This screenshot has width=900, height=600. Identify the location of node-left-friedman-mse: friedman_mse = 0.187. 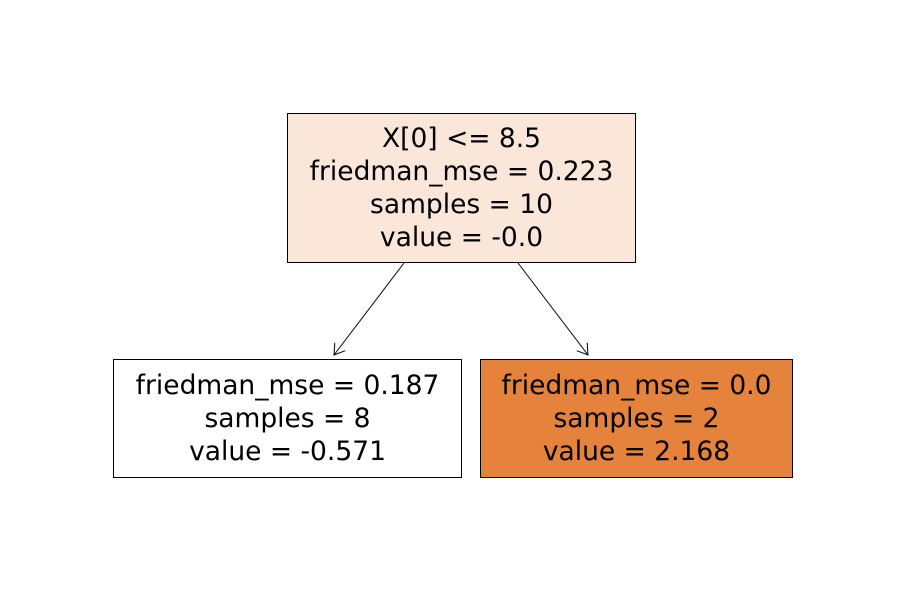
(288, 385).